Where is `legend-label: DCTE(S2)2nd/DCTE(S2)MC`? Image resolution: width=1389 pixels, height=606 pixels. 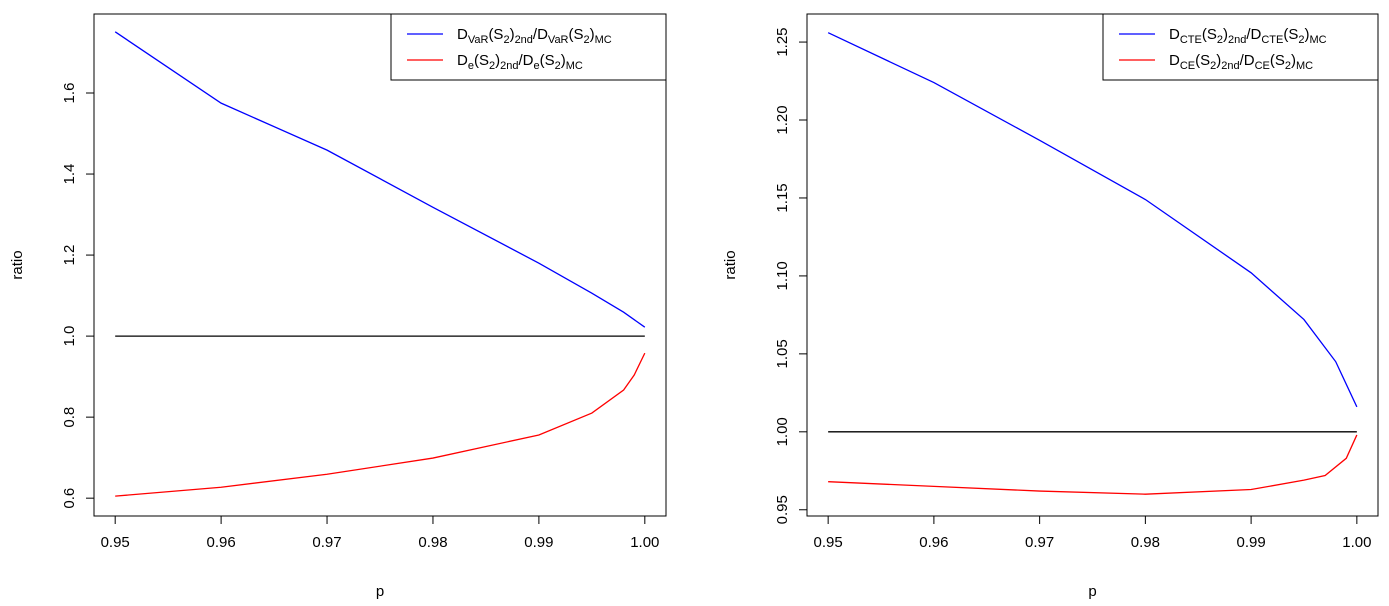
legend-label: DCTE(S2)2nd/DCTE(S2)MC is located at coordinates (1248, 36).